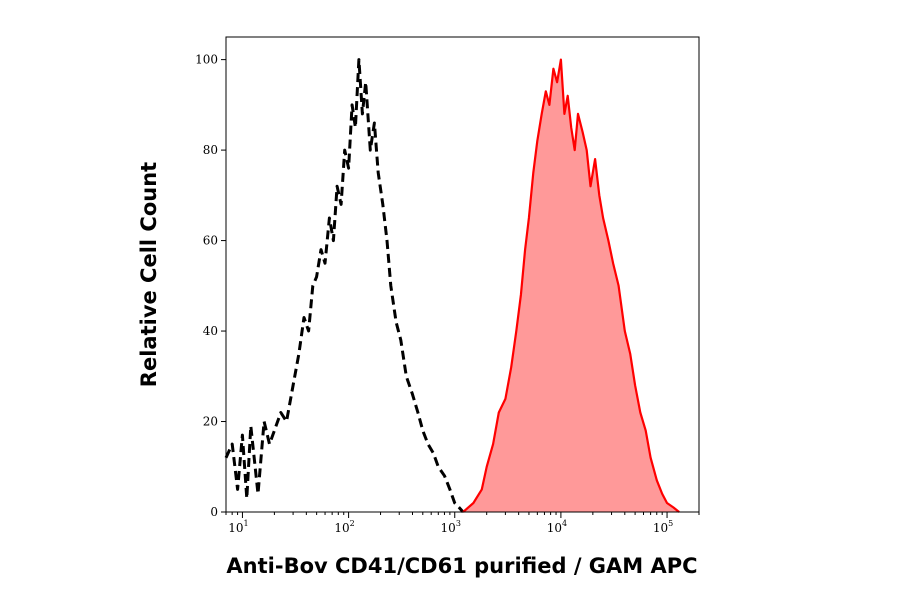 Image resolution: width=900 pixels, height=594 pixels. What do you see at coordinates (670, 523) in the screenshot?
I see `x-tick-exponent: 5` at bounding box center [670, 523].